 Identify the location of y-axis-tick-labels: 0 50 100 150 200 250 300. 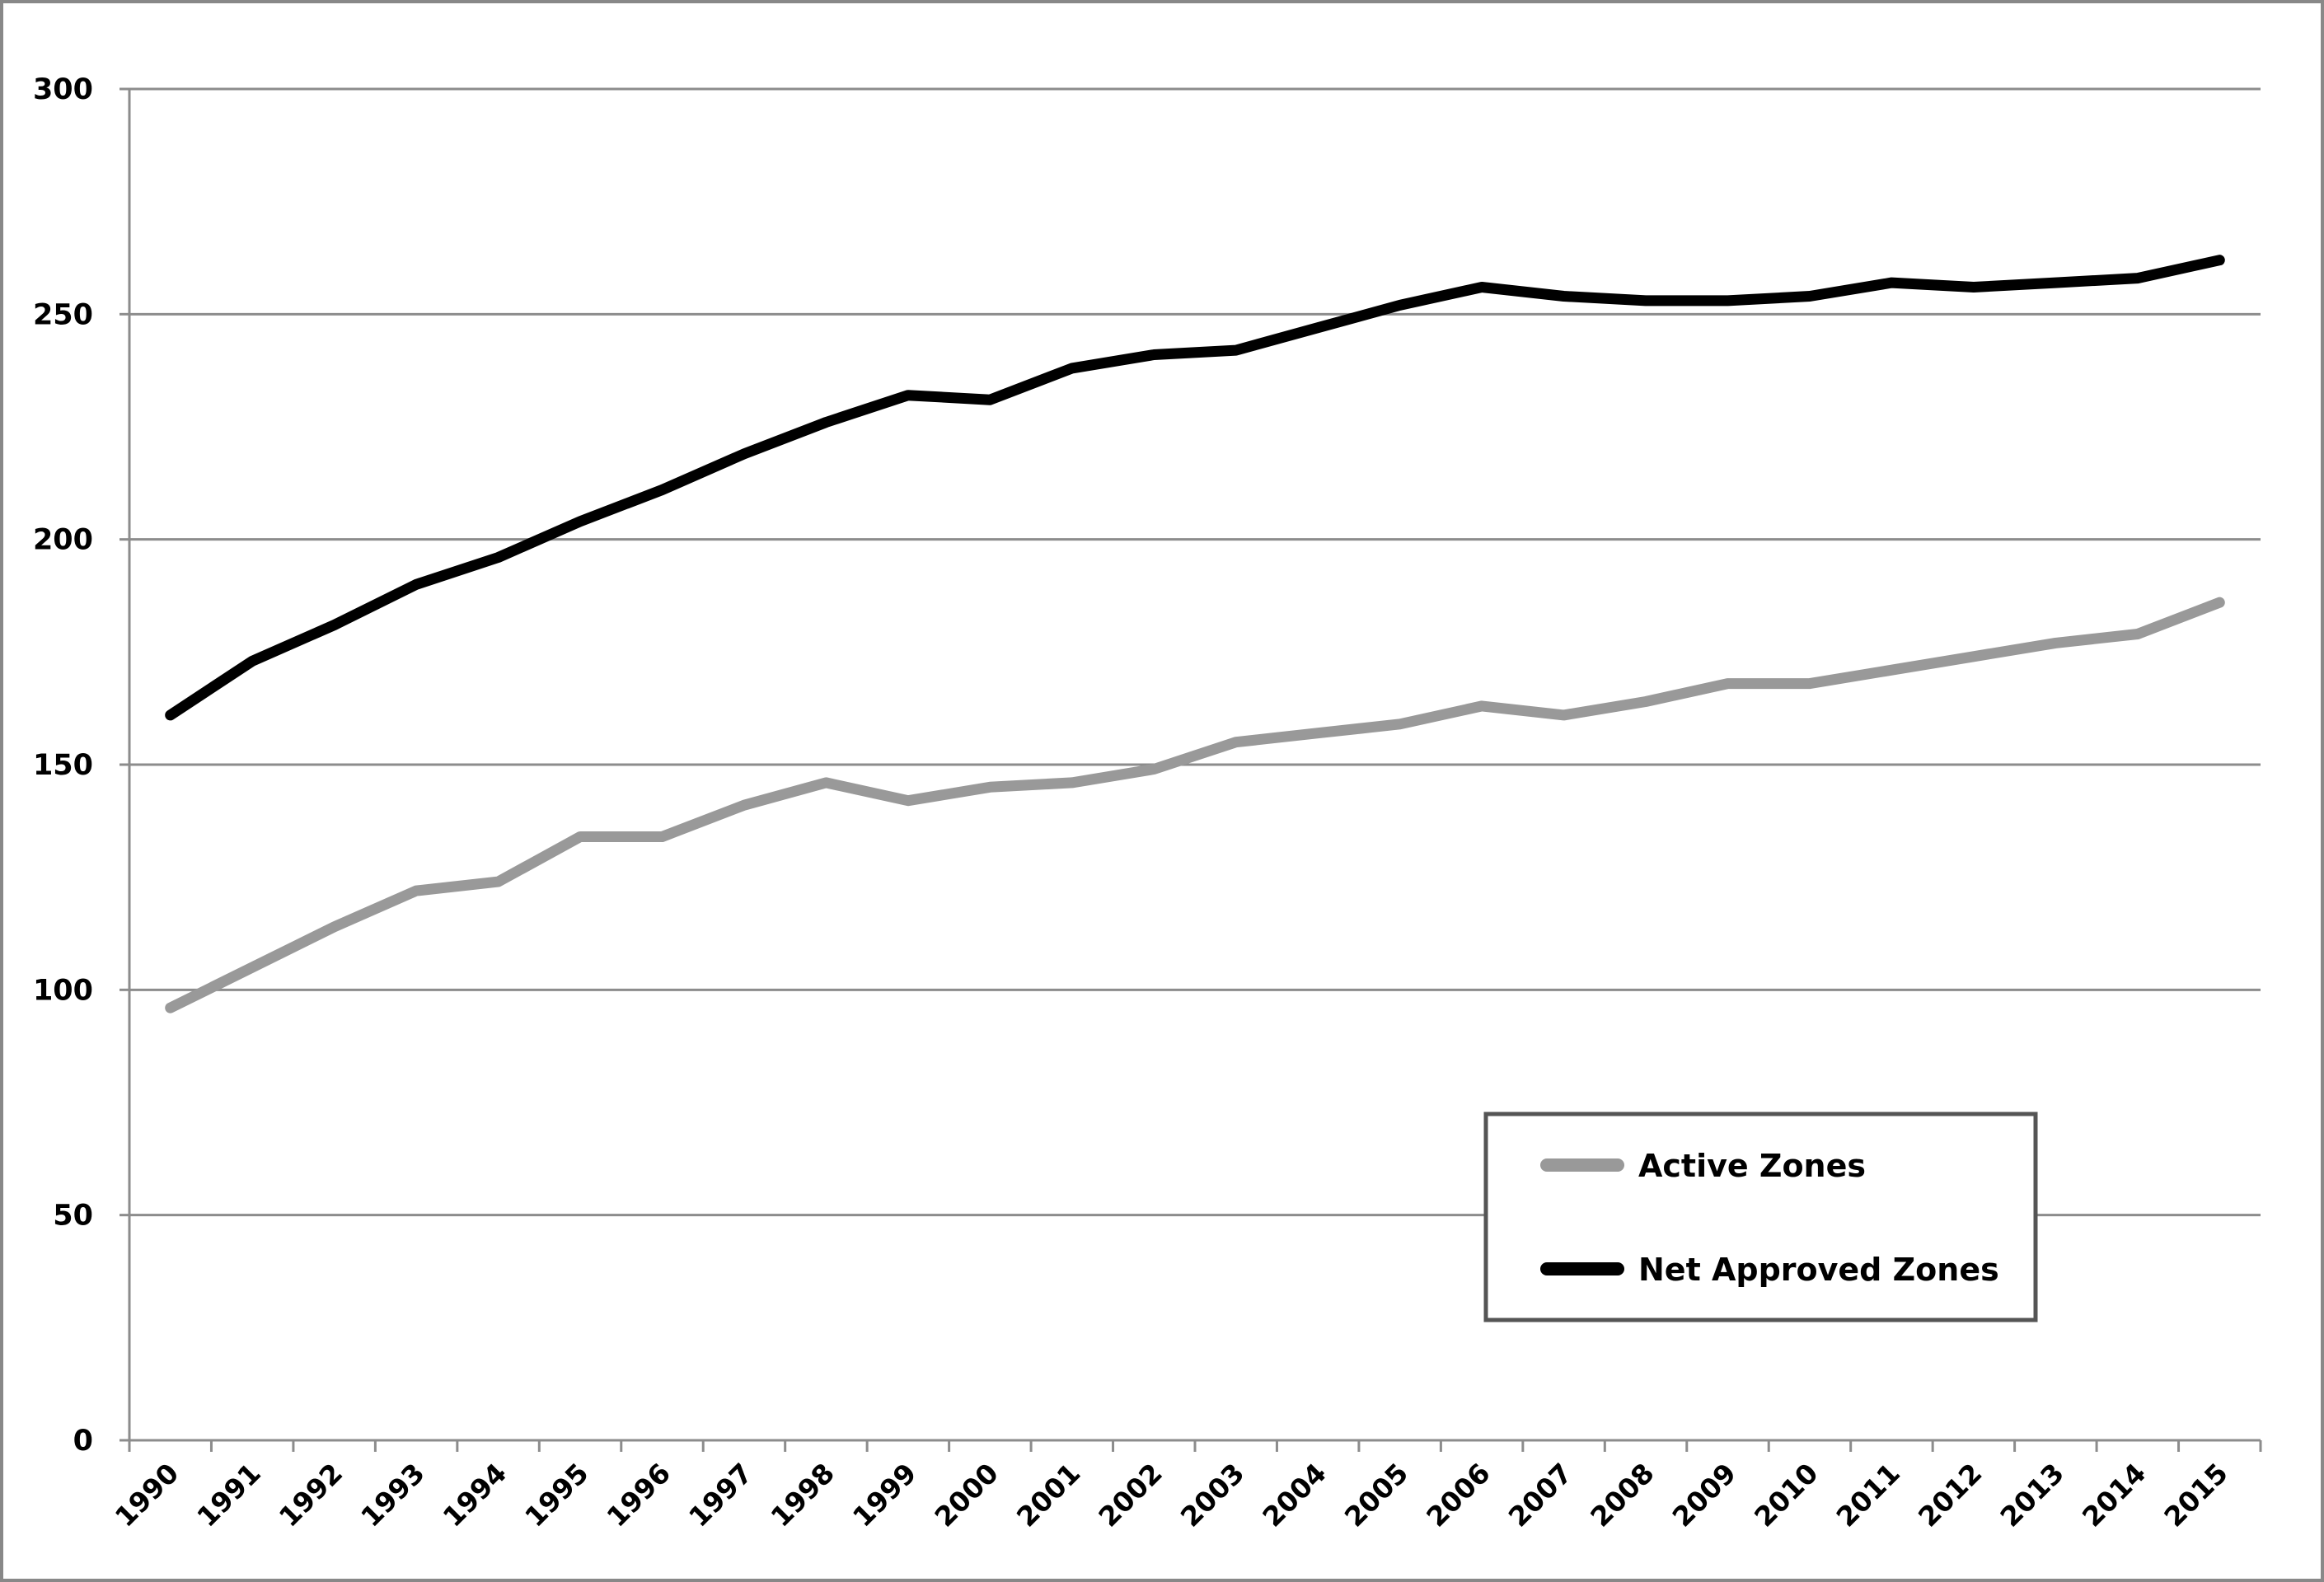
(63, 766).